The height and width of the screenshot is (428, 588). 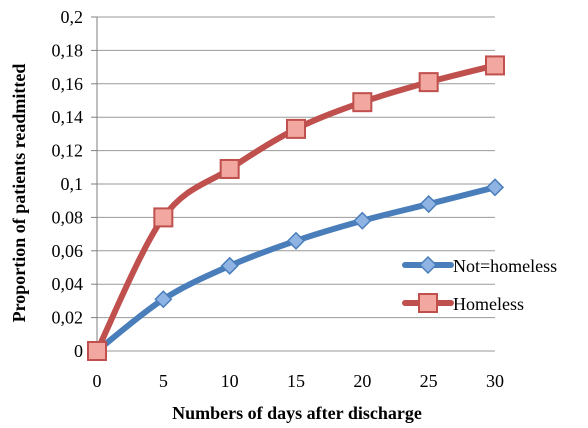 What do you see at coordinates (68, 84) in the screenshot?
I see `y-tick-label: 0,16` at bounding box center [68, 84].